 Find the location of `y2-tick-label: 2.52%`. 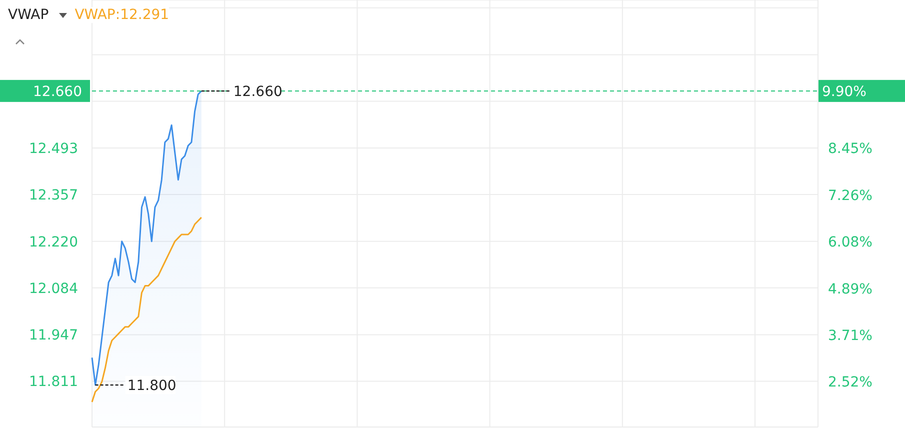

y2-tick-label: 2.52% is located at coordinates (850, 382).